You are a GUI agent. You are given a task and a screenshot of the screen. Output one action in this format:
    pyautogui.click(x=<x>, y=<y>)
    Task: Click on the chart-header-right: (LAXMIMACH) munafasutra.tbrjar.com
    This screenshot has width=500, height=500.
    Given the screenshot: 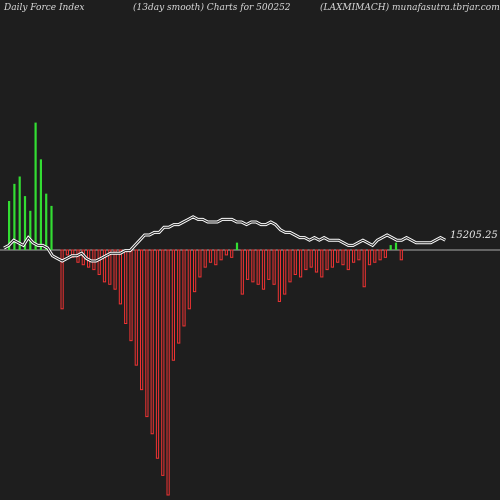 What is the action you would take?
    pyautogui.click(x=410, y=8)
    